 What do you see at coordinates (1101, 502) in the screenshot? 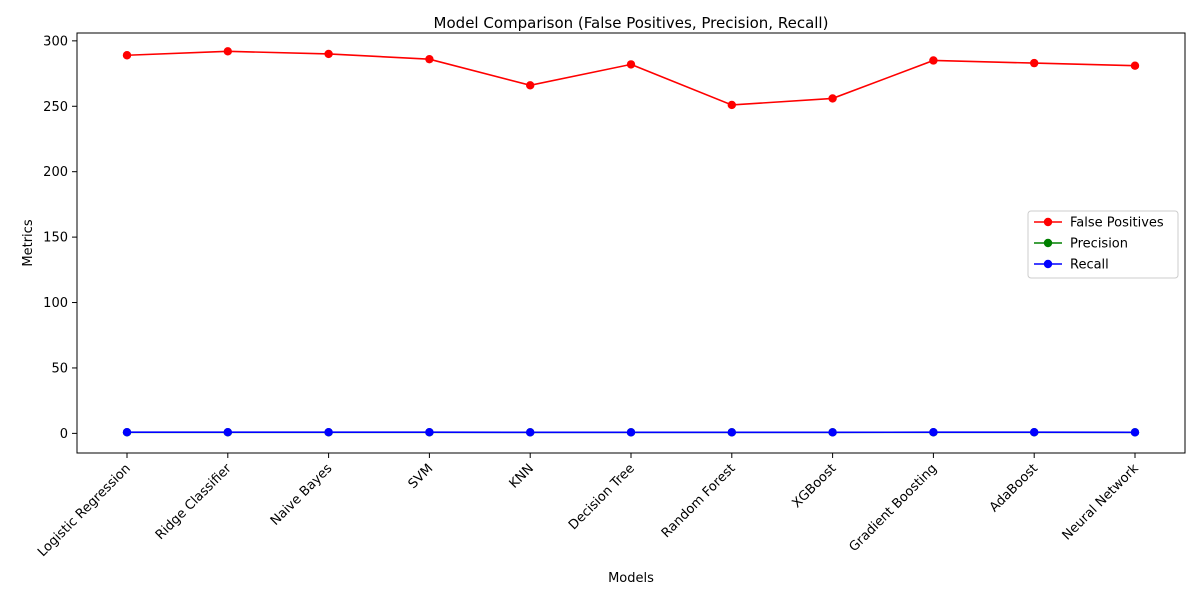
I see `x-tick-label: Neural Network` at bounding box center [1101, 502].